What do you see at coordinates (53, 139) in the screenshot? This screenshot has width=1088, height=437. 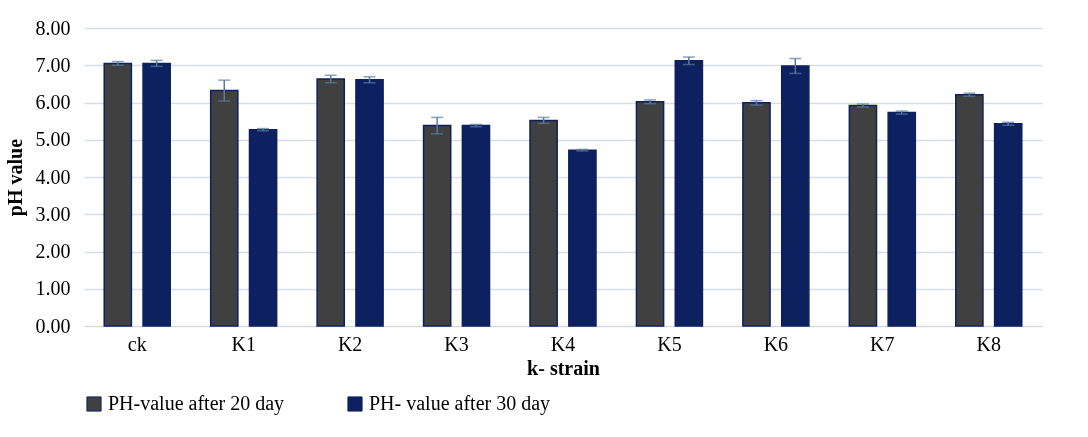 I see `y-tick-label: 5.00` at bounding box center [53, 139].